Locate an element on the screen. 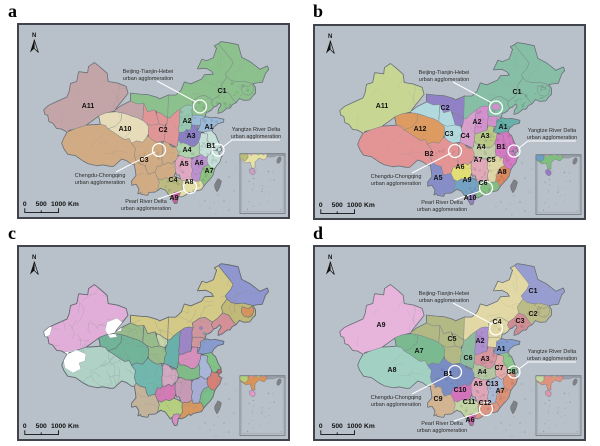 The image size is (600, 446). svg-text: C10 is located at coordinates (460, 390).